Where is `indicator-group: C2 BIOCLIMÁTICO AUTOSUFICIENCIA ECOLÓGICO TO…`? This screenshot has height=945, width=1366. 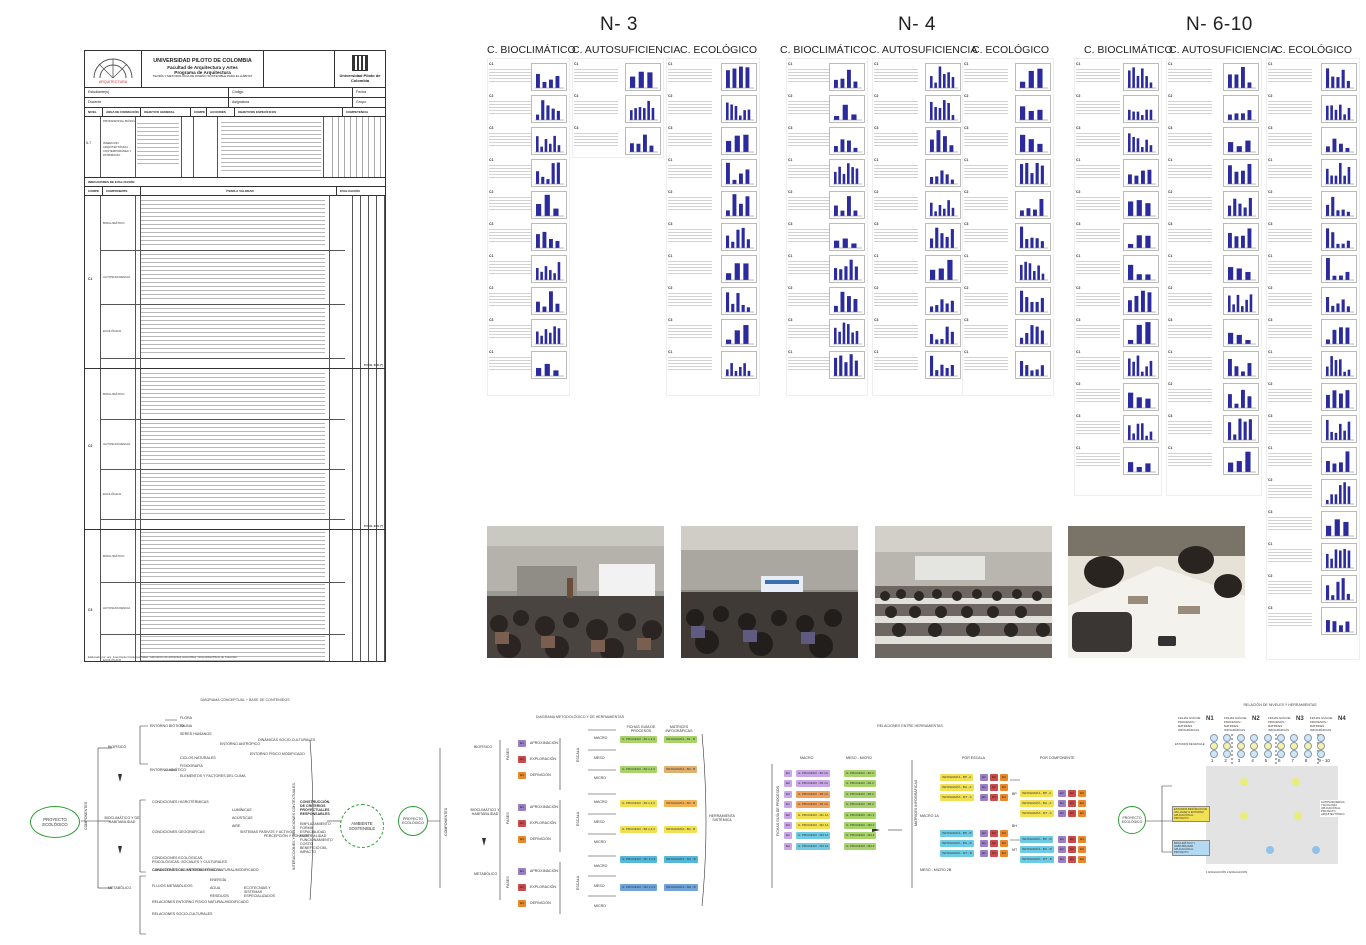 indicator-group: C2 BIOCLIMÁTICO AUTOSUFICIENCIA ECOLÓGICO TO… is located at coordinates (235, 449).